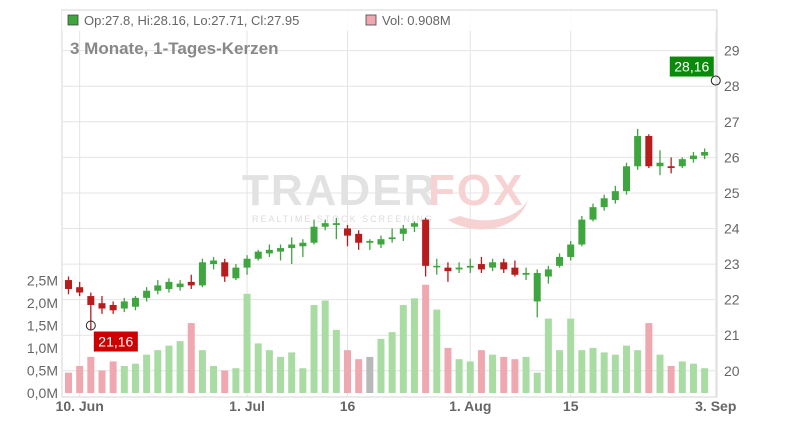 The image size is (800, 425). Describe the element at coordinates (247, 406) in the screenshot. I see `x-tick-label: 1. Jul` at that location.